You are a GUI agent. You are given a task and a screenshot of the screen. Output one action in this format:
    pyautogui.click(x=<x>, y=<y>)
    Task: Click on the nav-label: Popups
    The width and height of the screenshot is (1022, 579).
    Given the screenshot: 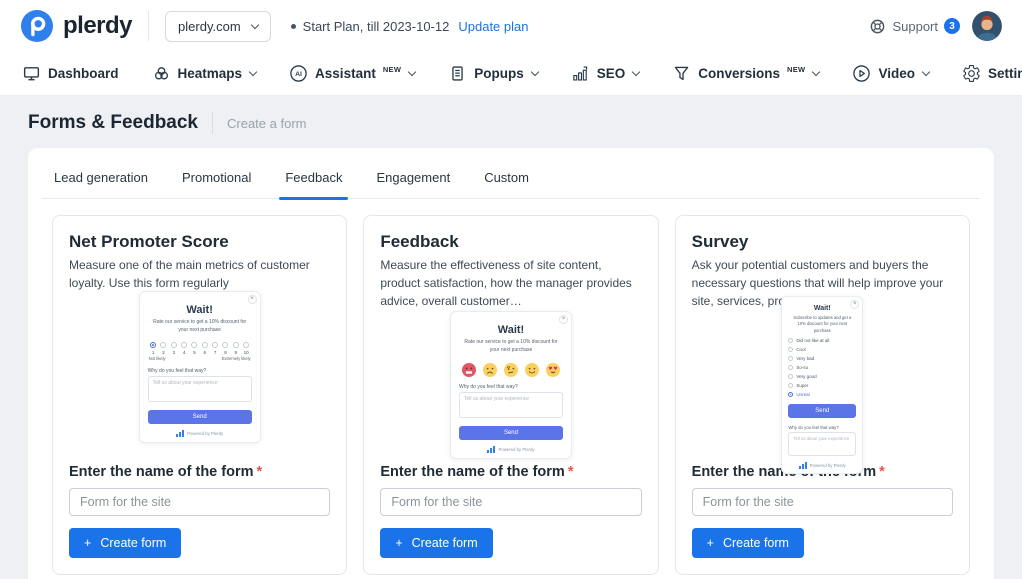 What is the action you would take?
    pyautogui.click(x=499, y=73)
    